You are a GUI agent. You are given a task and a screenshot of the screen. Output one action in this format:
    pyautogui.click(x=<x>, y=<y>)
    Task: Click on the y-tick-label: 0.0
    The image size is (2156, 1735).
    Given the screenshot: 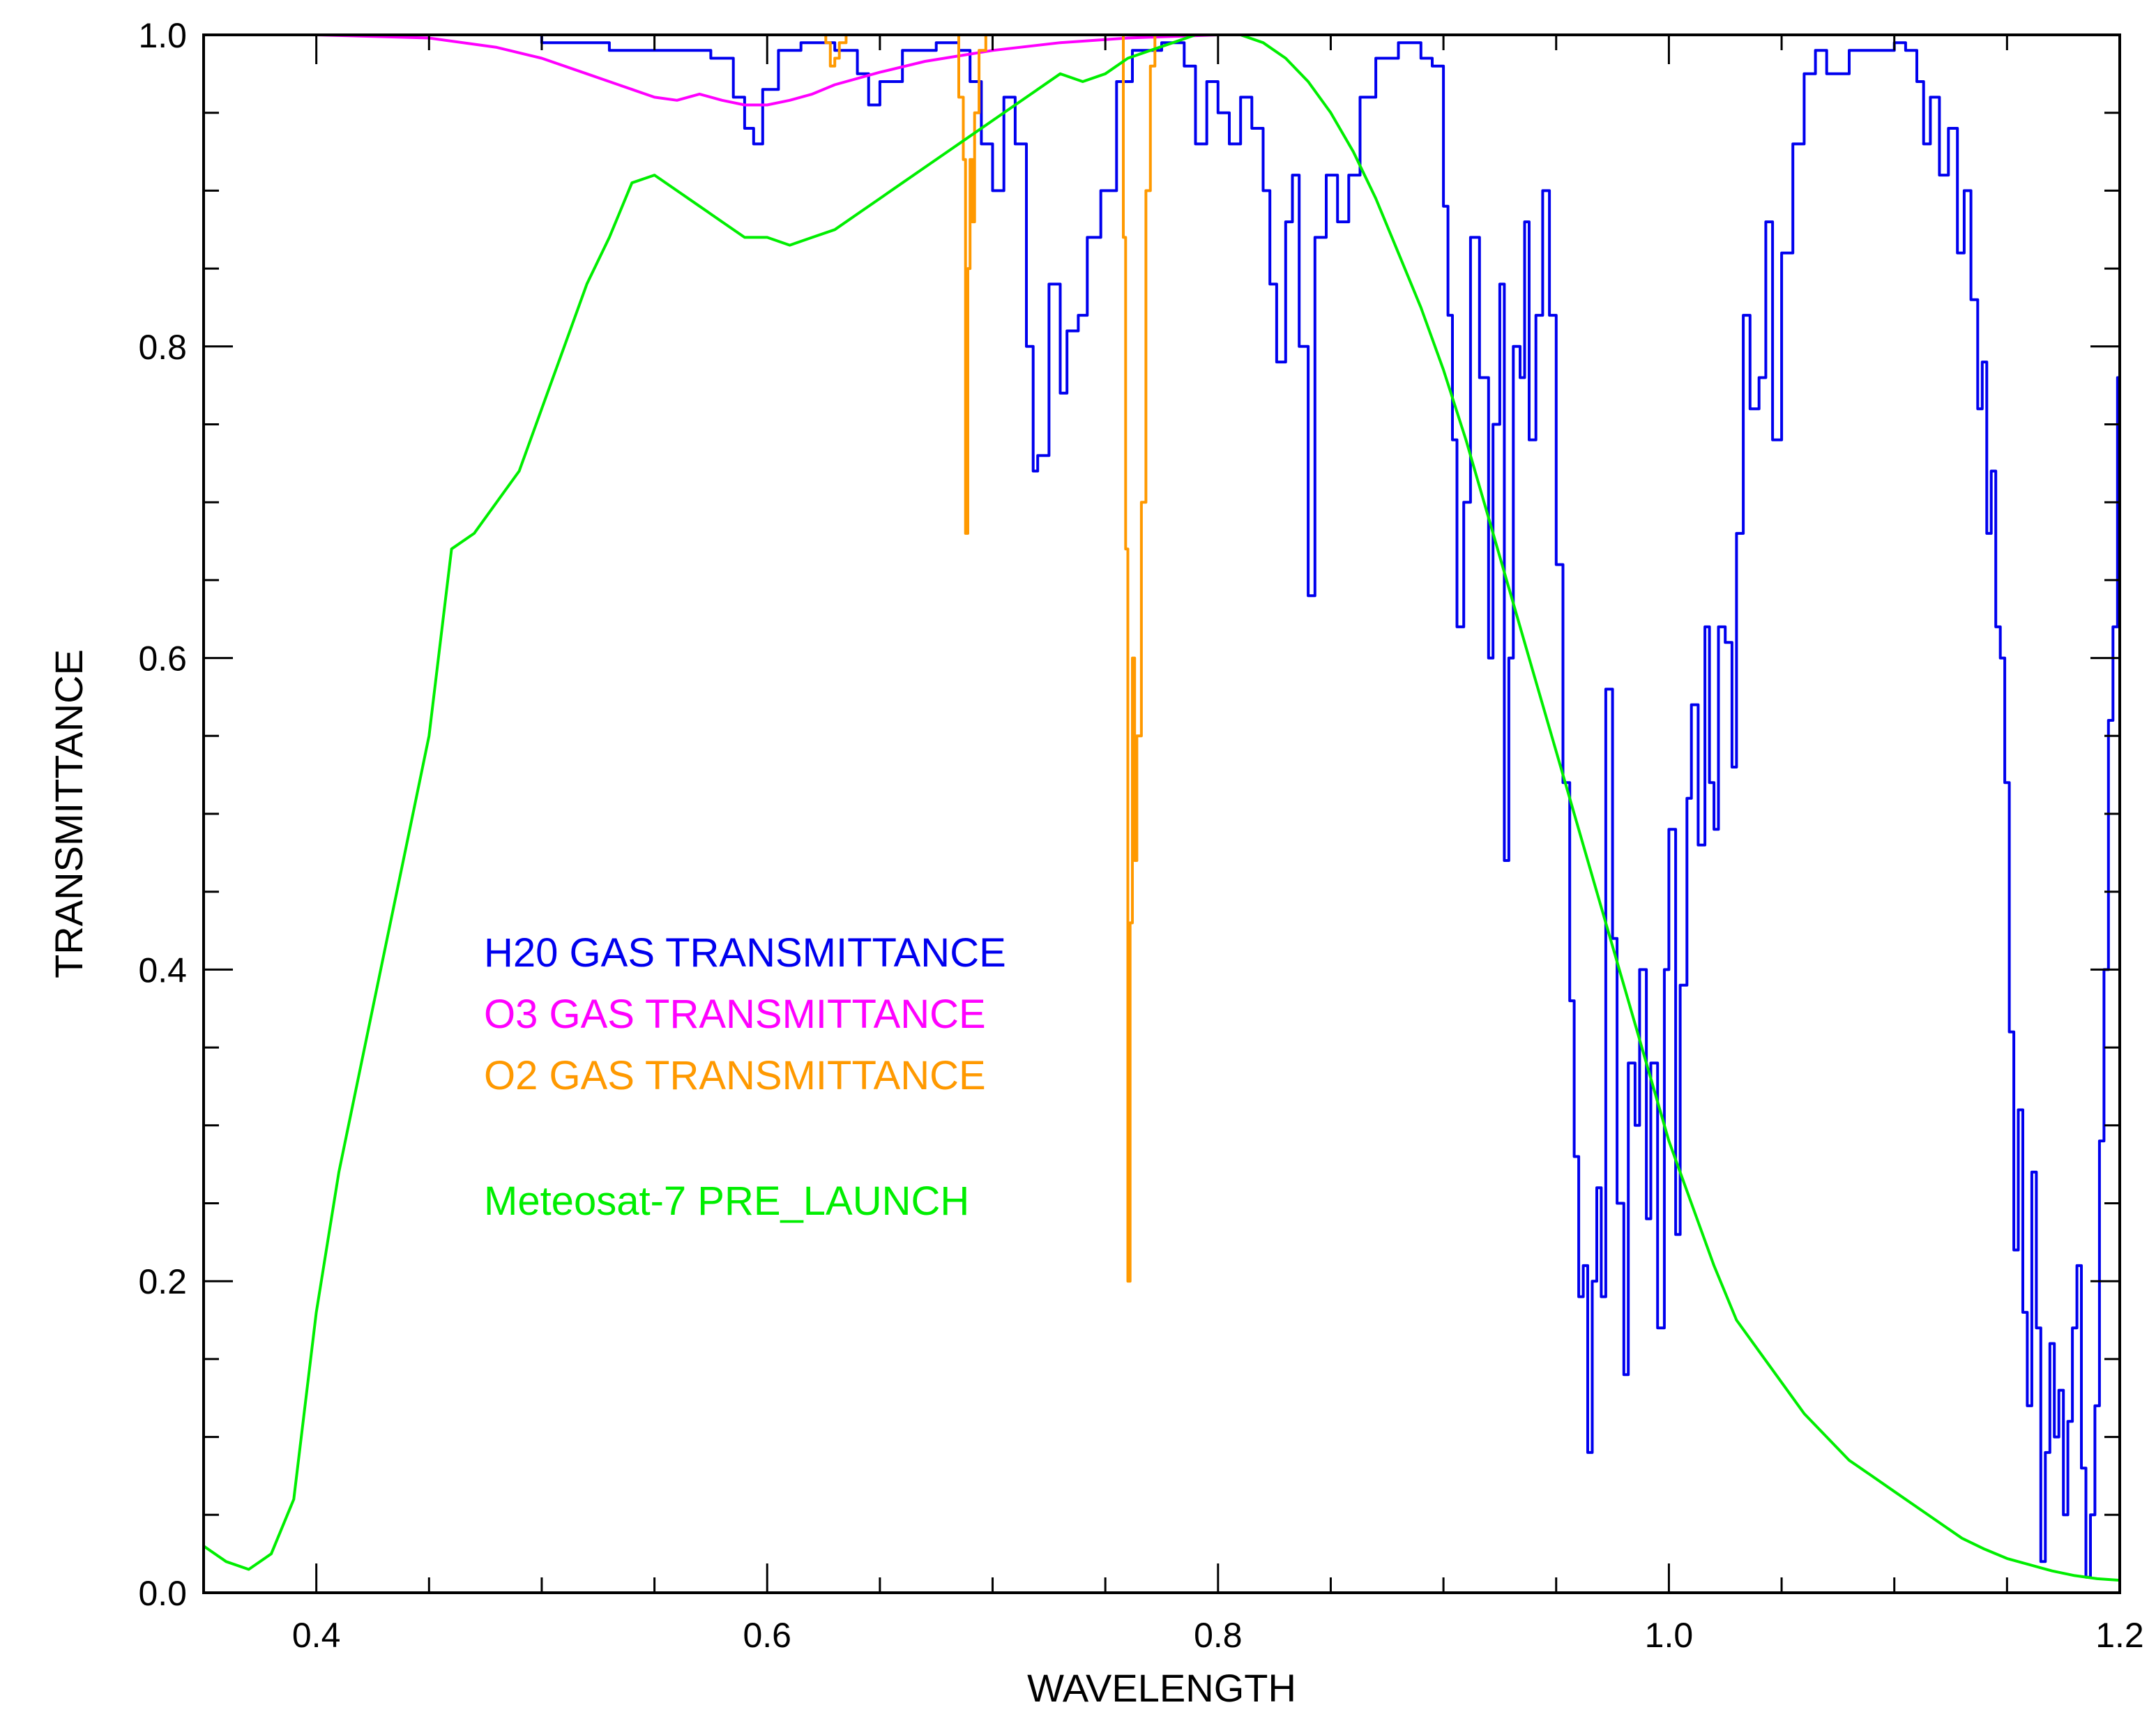 What is the action you would take?
    pyautogui.click(x=162, y=1594)
    